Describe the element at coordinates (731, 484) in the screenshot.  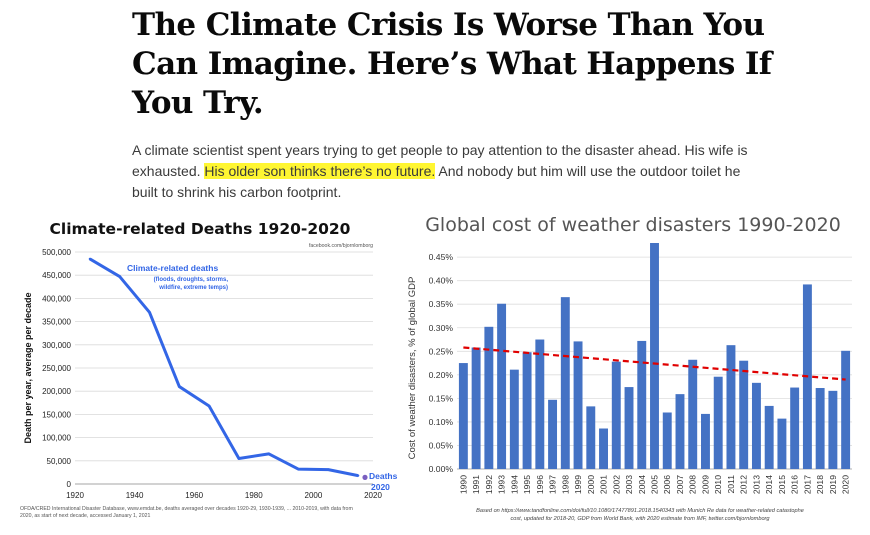
I see `chart2-xtick: 2011` at that location.